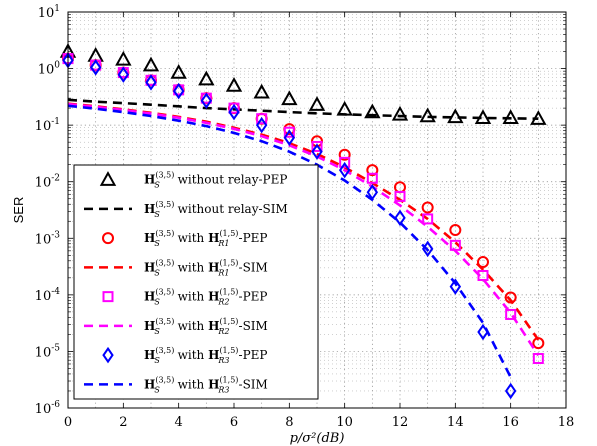 This screenshot has width=597, height=446. What do you see at coordinates (48, 238) in the screenshot?
I see `y-tick-label: 10⁻³` at bounding box center [48, 238].